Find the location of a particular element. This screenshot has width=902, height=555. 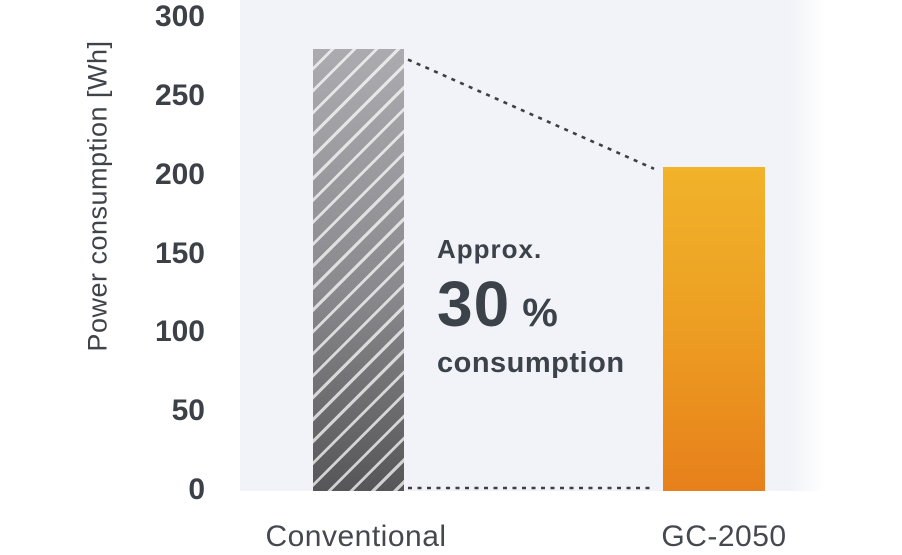

top-dotted-guide-line is located at coordinates (531, 114).